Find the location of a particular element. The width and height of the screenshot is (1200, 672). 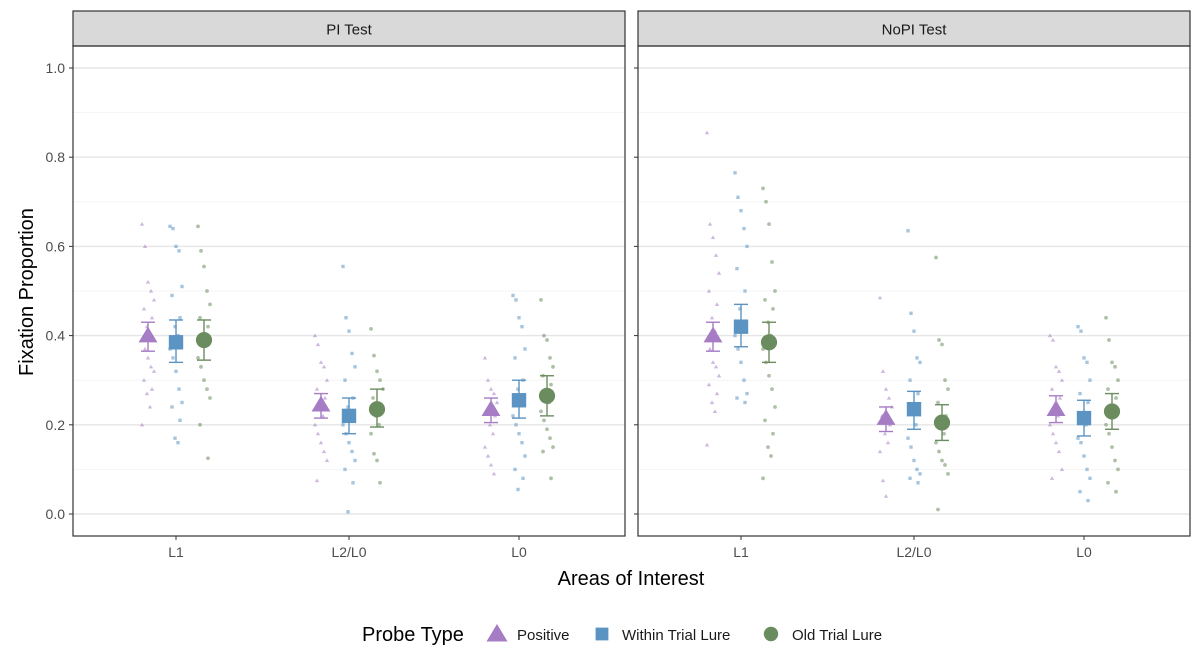

y-tick-label: 0.2 is located at coordinates (56, 425).